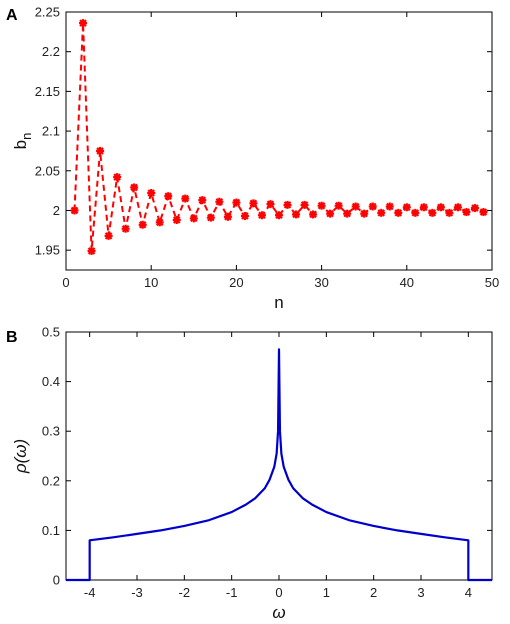 This screenshot has width=510, height=624. Describe the element at coordinates (236, 282) in the screenshot. I see `x-tick-label: 20` at that location.